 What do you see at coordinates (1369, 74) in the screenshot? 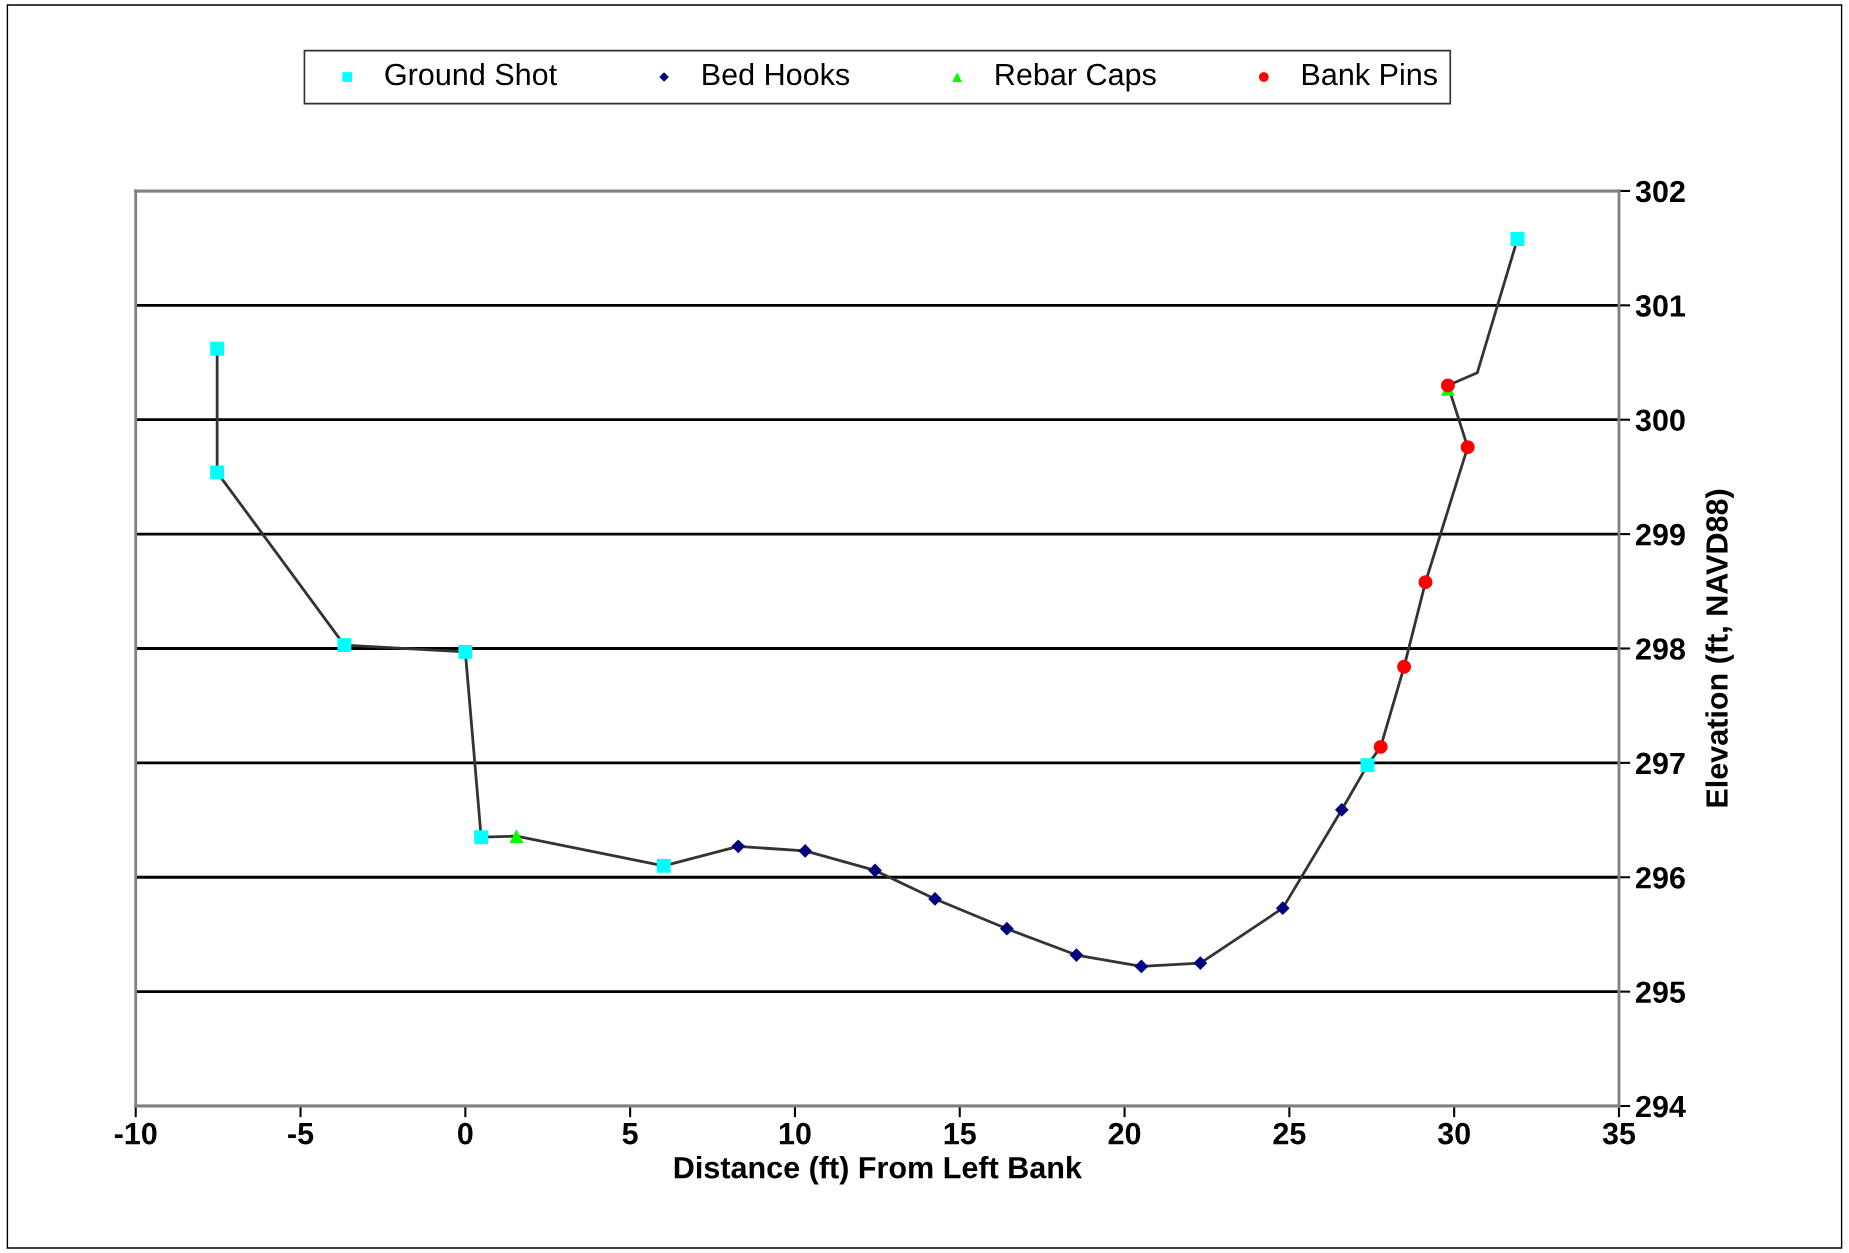
I see `legend-label: Bank Pins` at bounding box center [1369, 74].